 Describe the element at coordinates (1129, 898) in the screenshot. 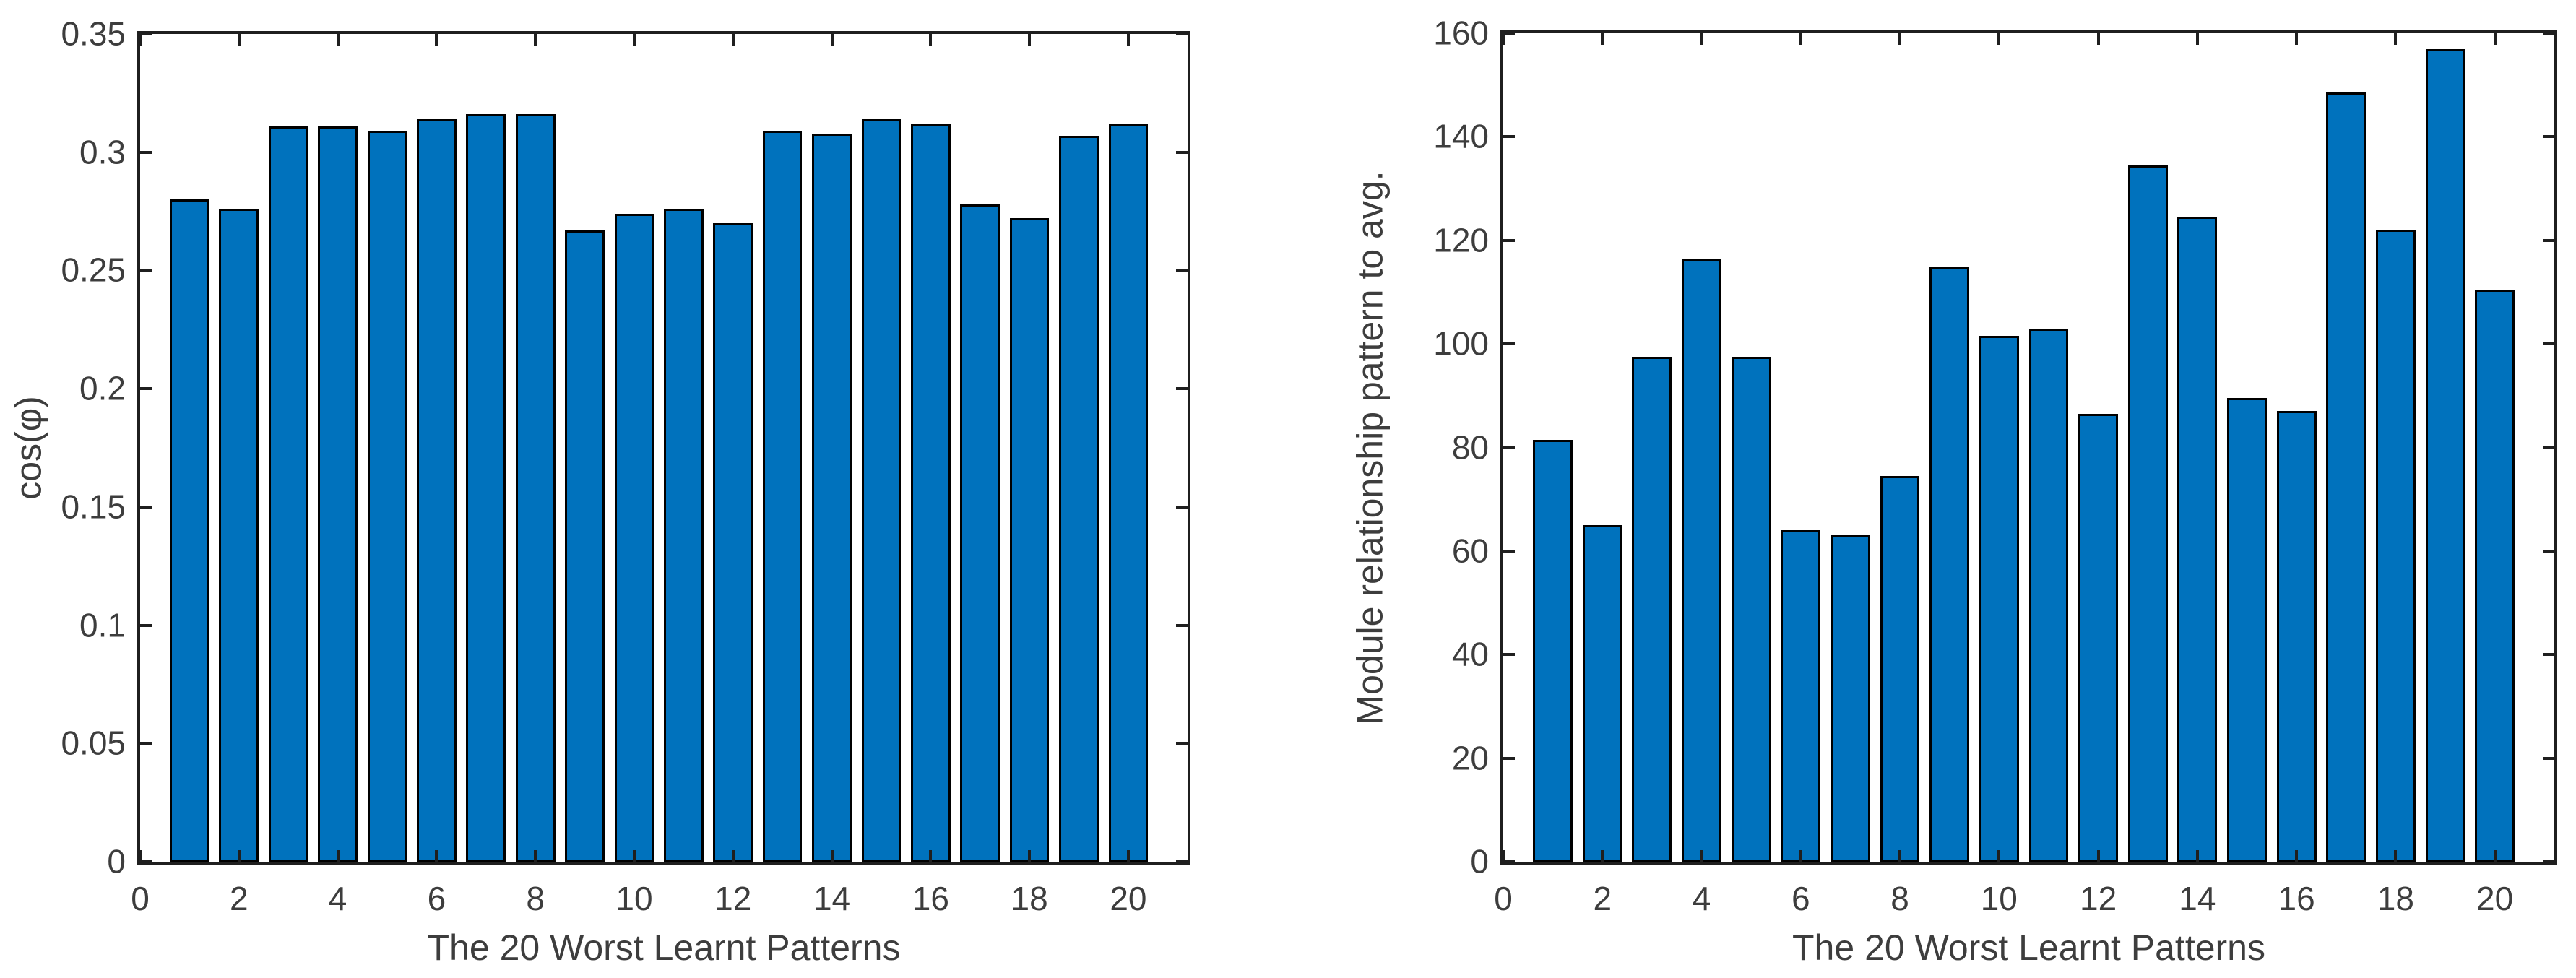

I see `left-x-tick-label: 20` at that location.